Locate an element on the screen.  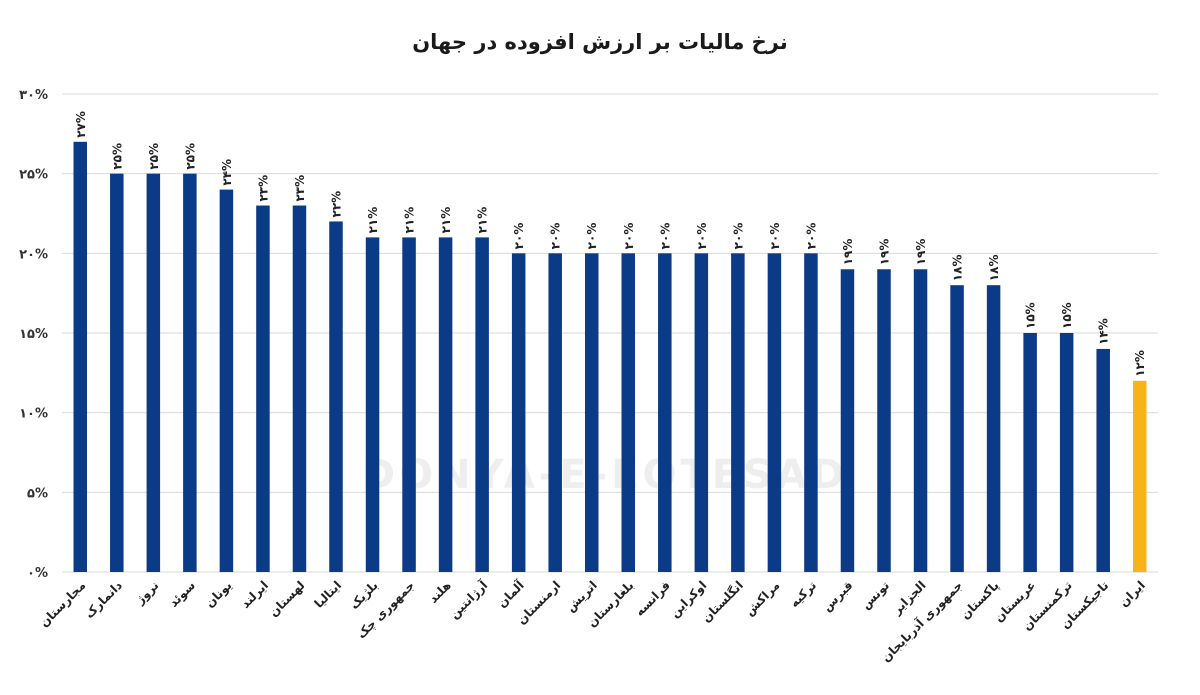
x-tick-label: آرژانتین is located at coordinates (468, 599).